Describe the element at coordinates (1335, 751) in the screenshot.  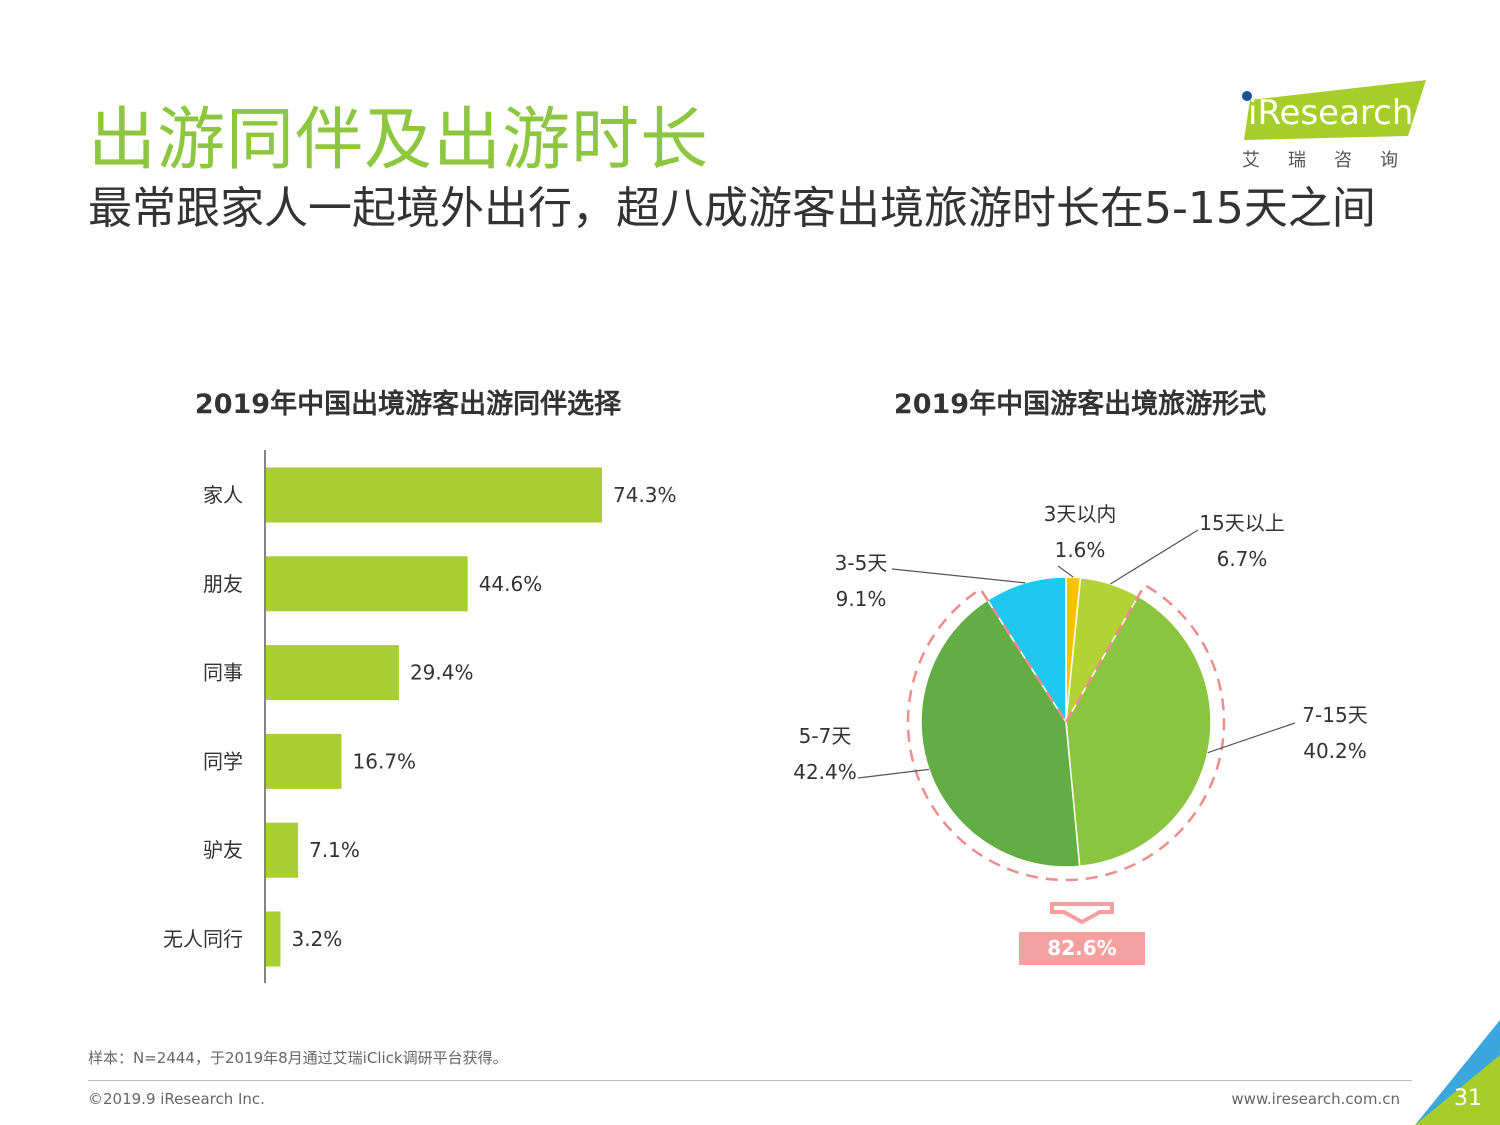
I see `pie-value-label: 40.2%` at that location.